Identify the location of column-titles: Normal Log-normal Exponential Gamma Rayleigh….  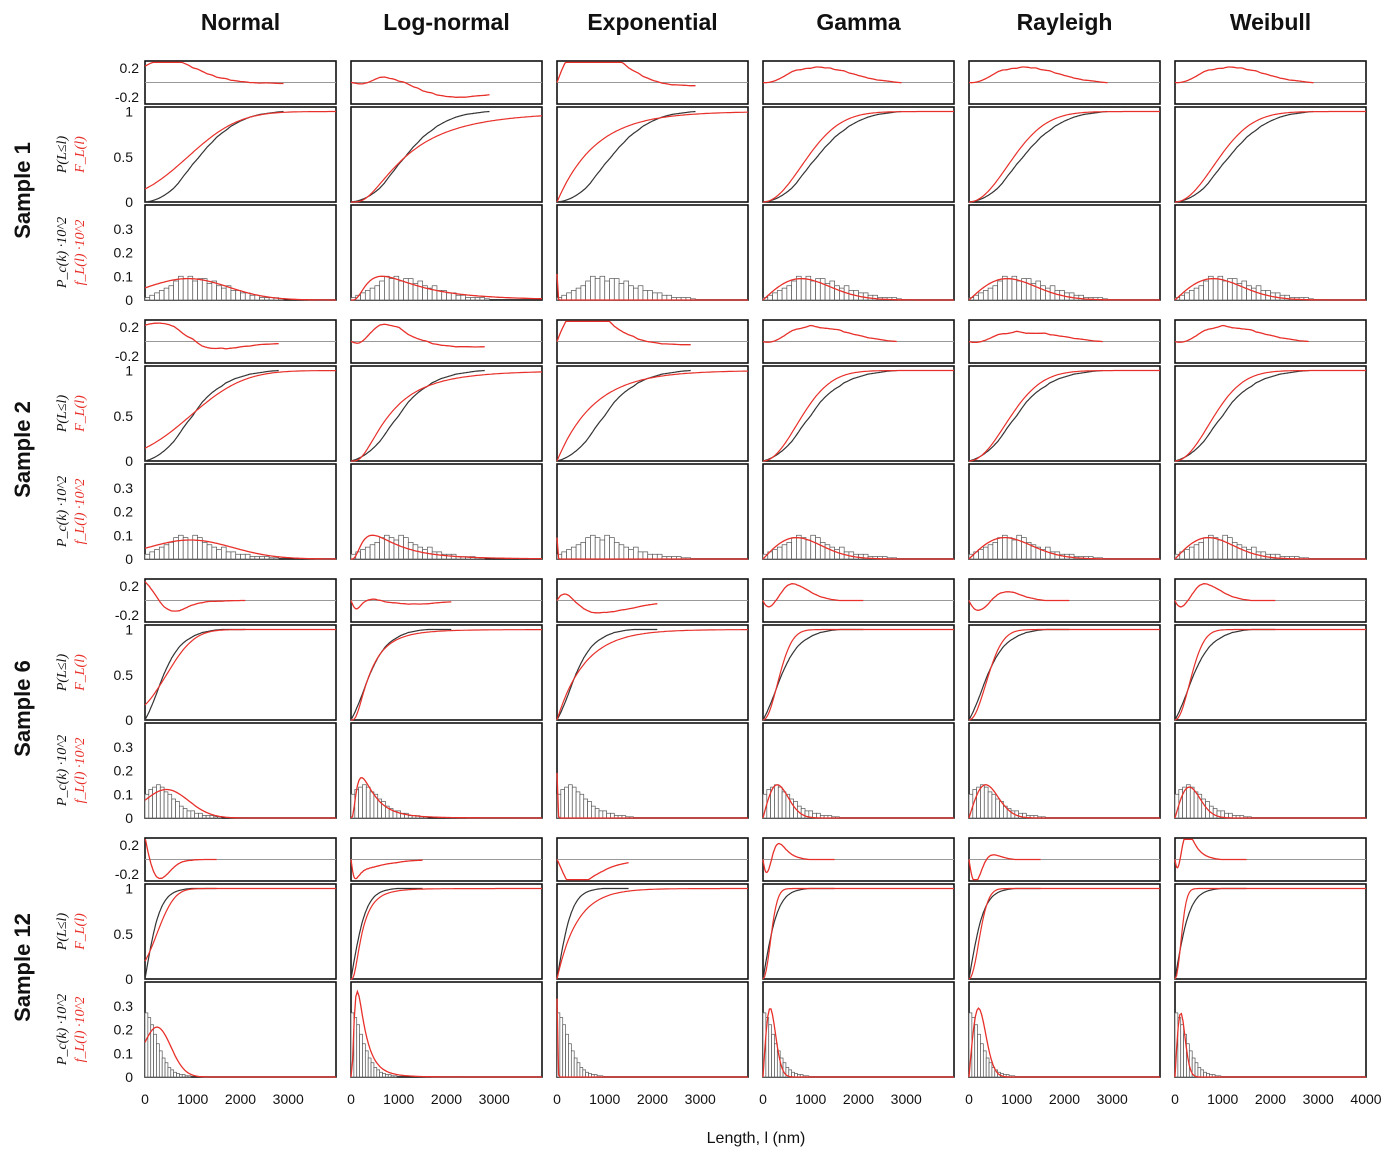
(756, 22).